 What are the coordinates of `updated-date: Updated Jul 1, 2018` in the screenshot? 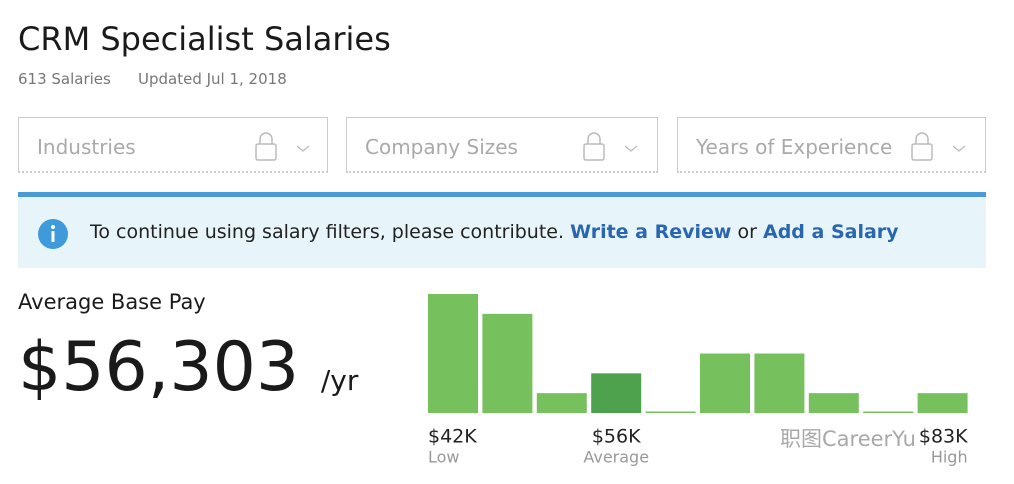 It's located at (212, 79).